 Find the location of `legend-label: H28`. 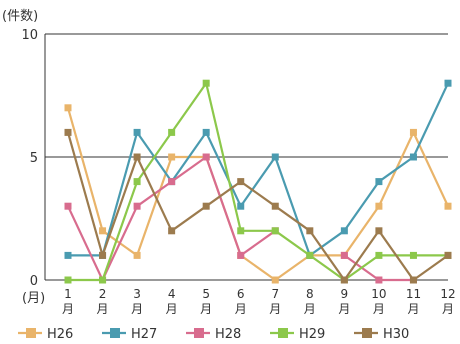

legend-label: H28 is located at coordinates (228, 334).